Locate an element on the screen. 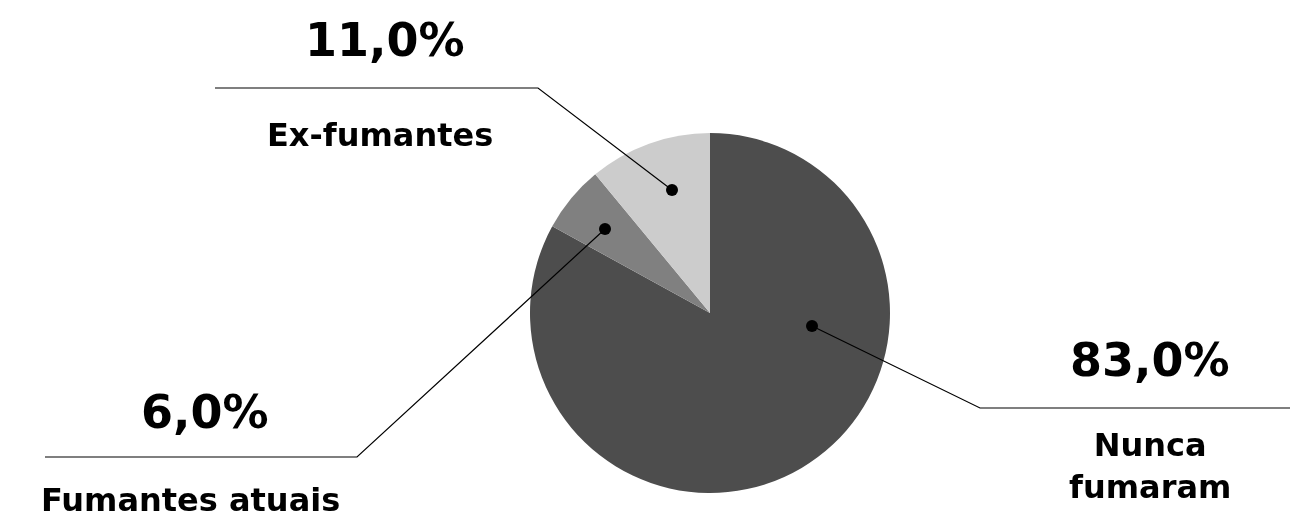 The image size is (1290, 528). data-label: 83,0% is located at coordinates (1150, 360).